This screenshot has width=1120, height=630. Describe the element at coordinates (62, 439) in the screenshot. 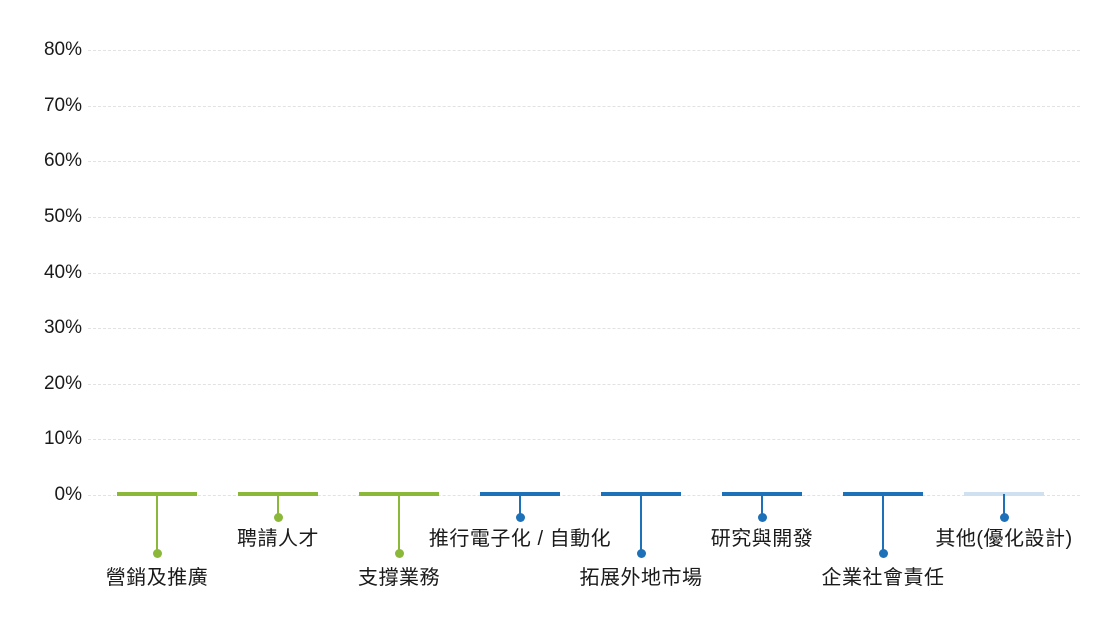

I see `y-axis-tick-label: 10%` at that location.